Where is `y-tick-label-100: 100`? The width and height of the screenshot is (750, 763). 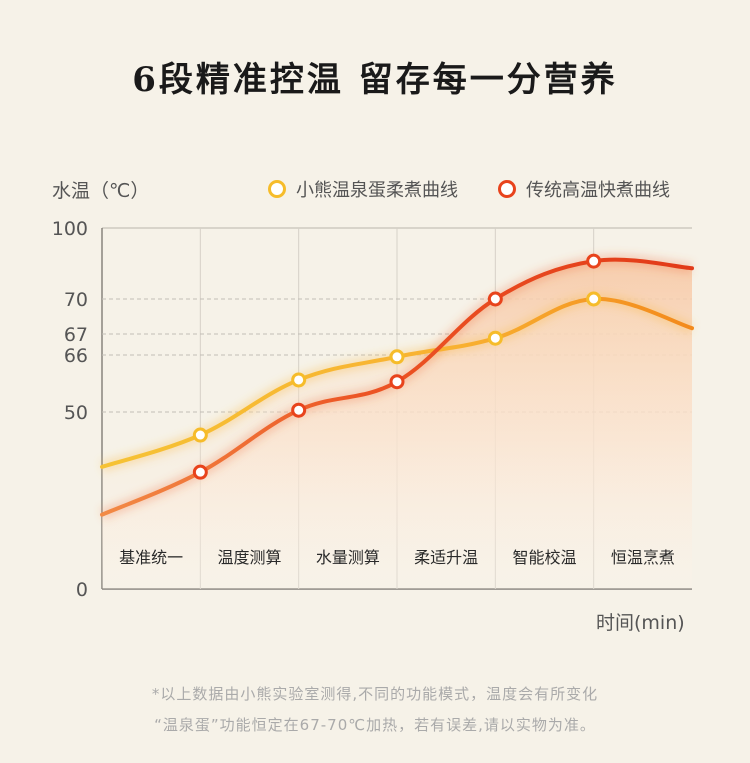
y-tick-label-100: 100 is located at coordinates (70, 229).